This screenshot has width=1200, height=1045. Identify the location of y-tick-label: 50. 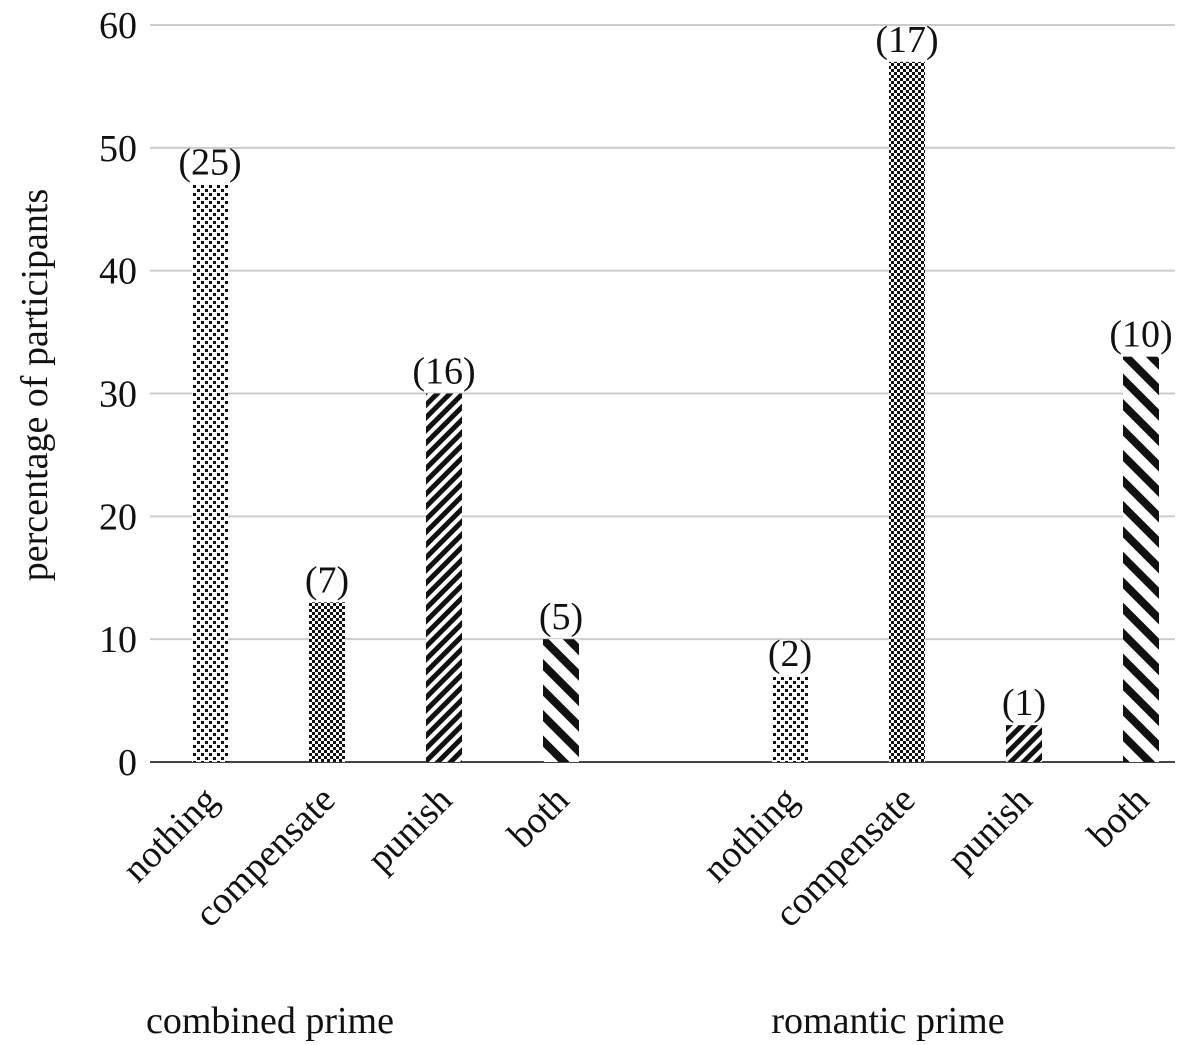
(118, 149).